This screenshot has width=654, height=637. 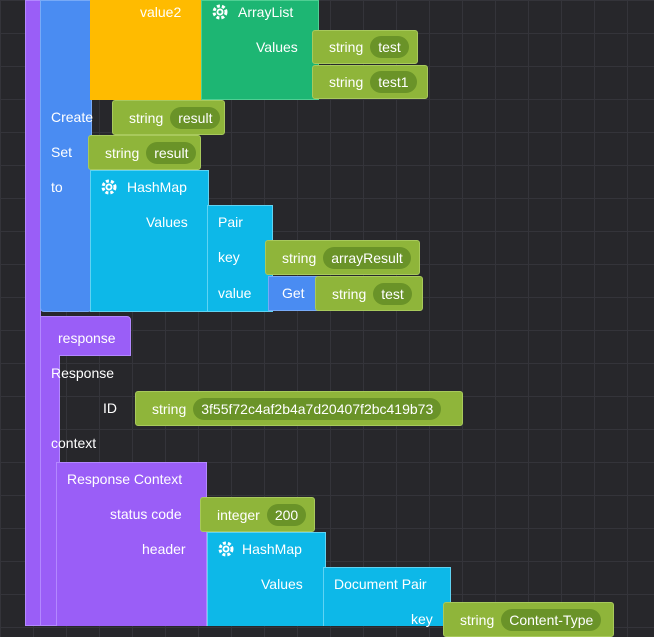 I want to click on value-pill: 3f55f72c4af2b4a7d20407f2bc419b73, so click(x=317, y=408).